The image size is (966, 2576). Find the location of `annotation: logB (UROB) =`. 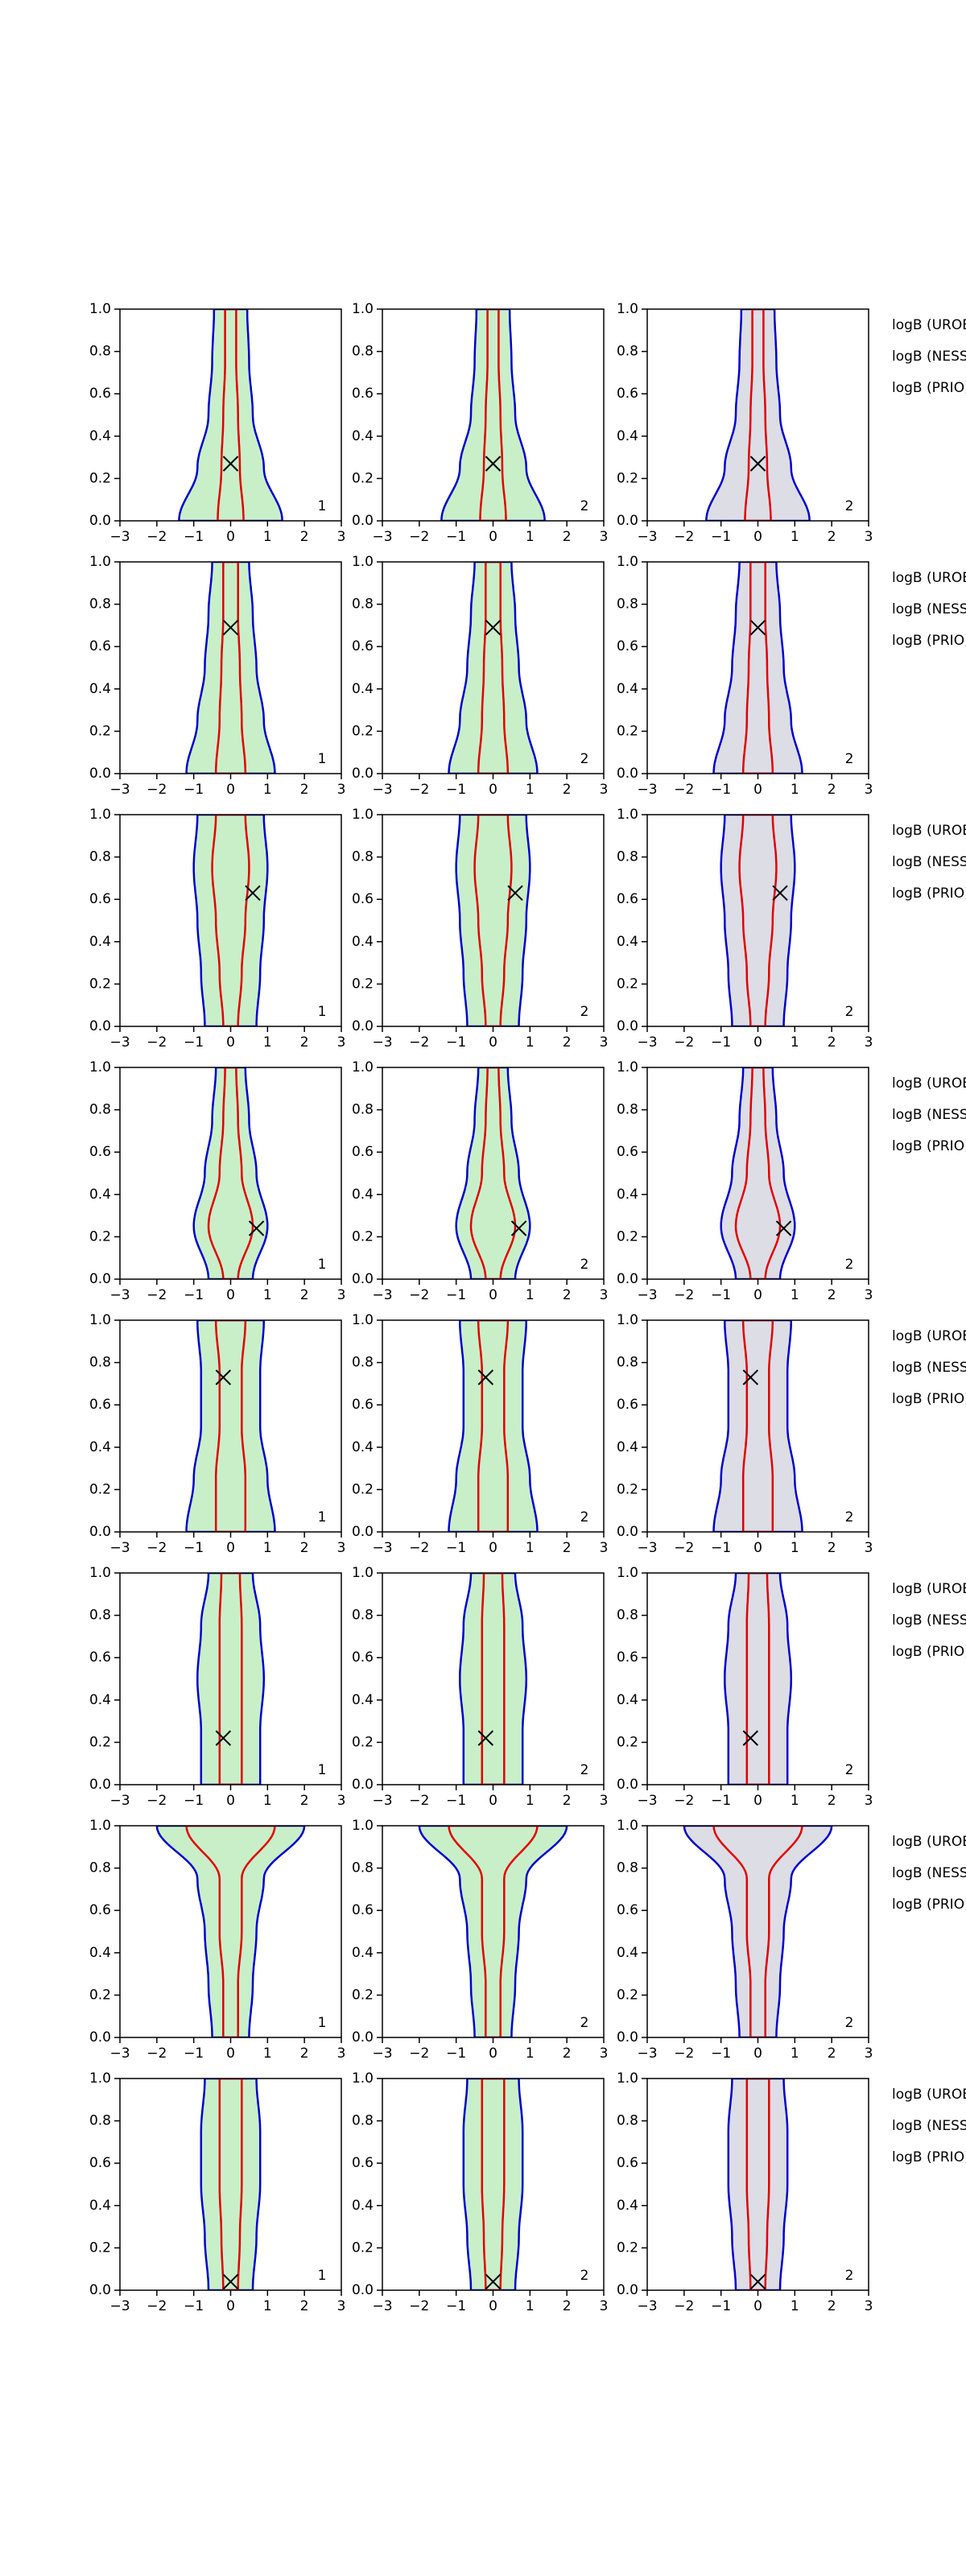

annotation: logB (UROB) = is located at coordinates (929, 831).